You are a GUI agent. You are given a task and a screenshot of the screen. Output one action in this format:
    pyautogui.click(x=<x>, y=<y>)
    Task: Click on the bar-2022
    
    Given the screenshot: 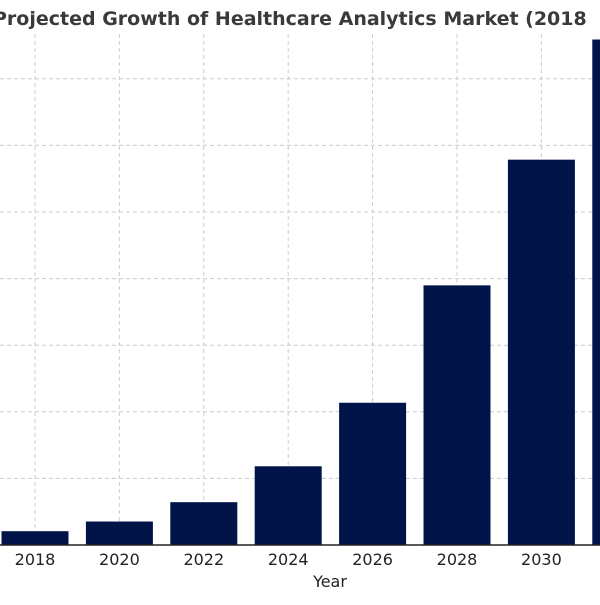 What is the action you would take?
    pyautogui.click(x=203, y=523)
    